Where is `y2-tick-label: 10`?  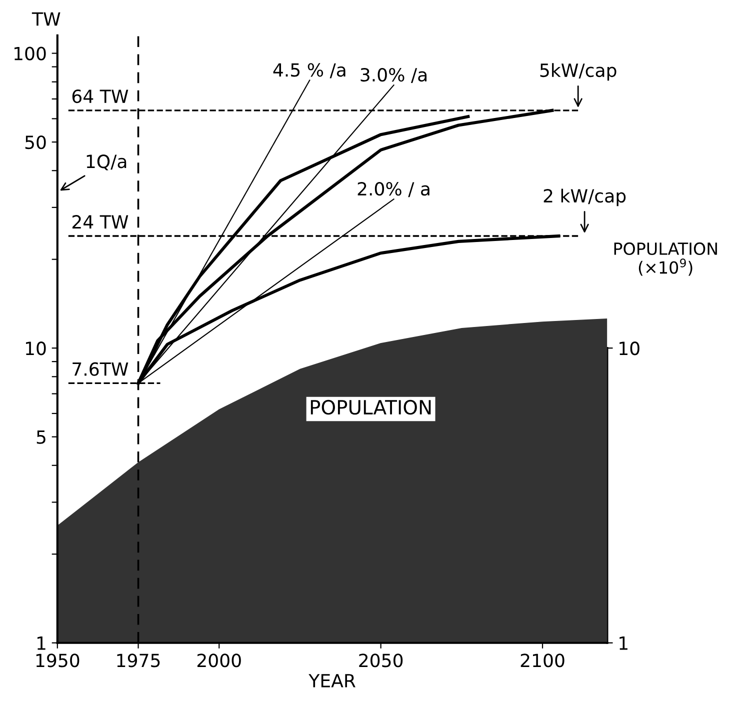 y2-tick-label: 10 is located at coordinates (630, 349).